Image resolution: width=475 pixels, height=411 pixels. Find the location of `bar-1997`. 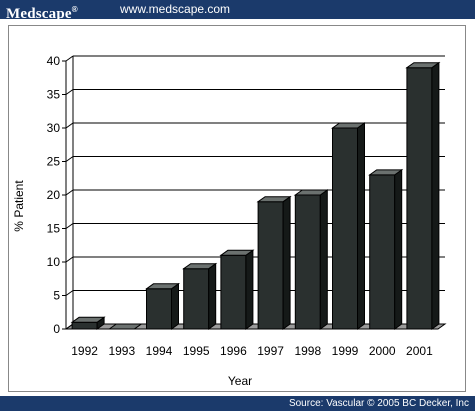

bar-1997 is located at coordinates (274, 262).